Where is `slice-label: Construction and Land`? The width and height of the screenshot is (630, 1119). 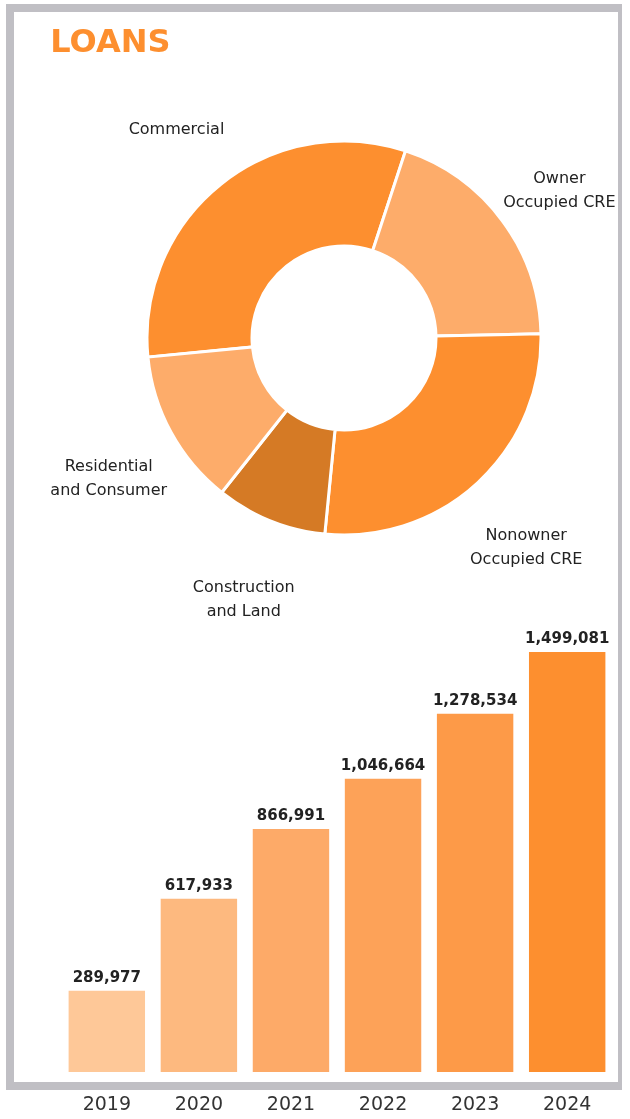
slice-label: Construction and Land is located at coordinates (243, 598).